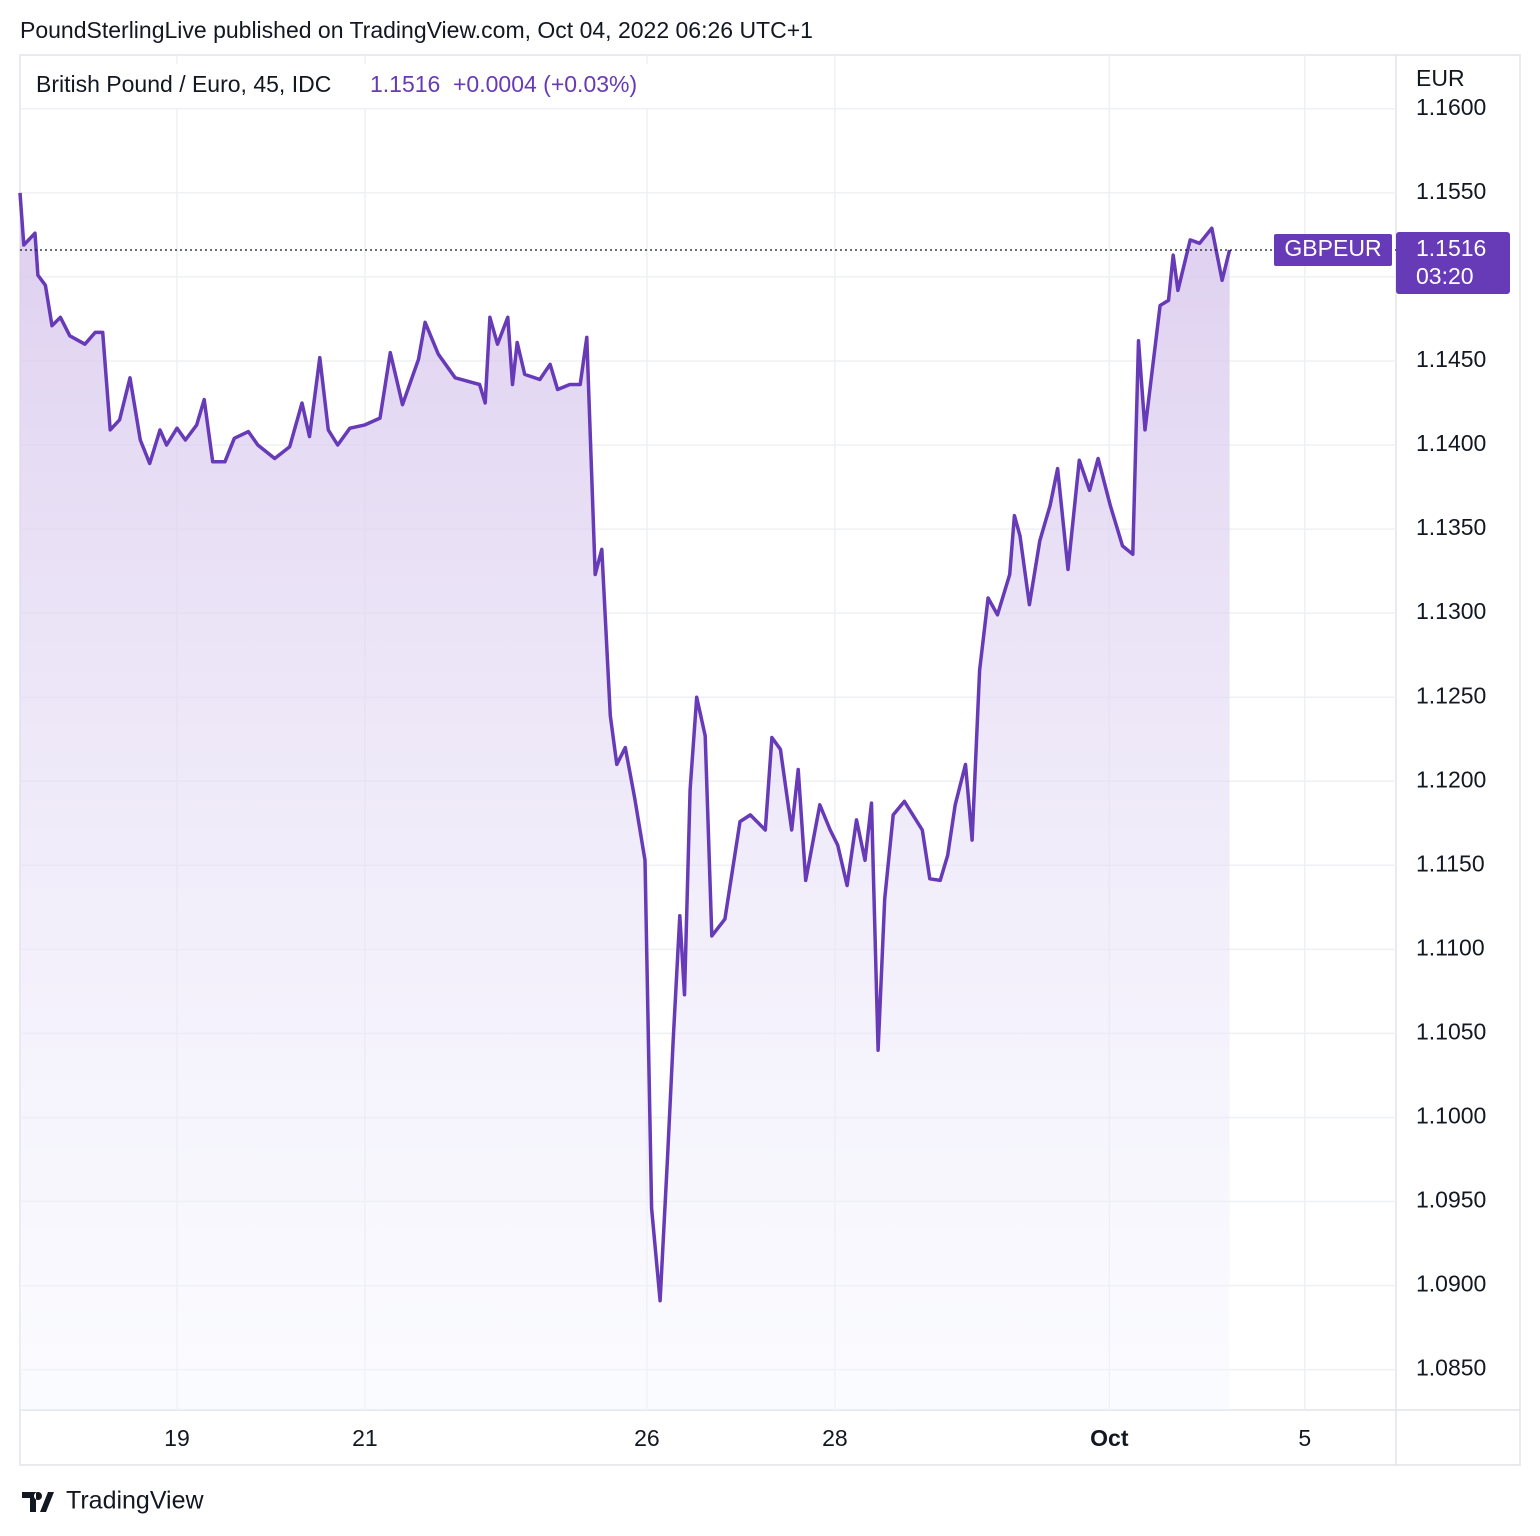 The image size is (1540, 1536). What do you see at coordinates (1451, 443) in the screenshot?
I see `y-tick-label: 1.1400` at bounding box center [1451, 443].